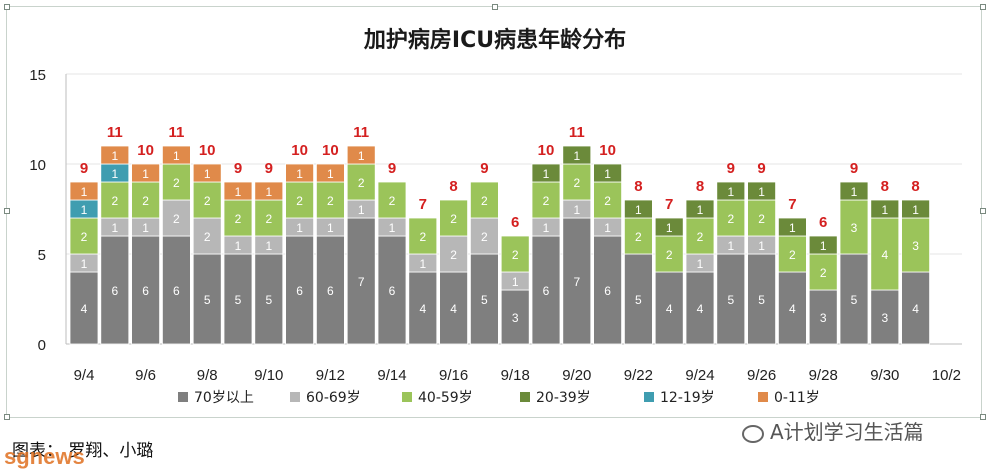 The image size is (990, 474). Describe the element at coordinates (495, 7) in the screenshot. I see `resize-handle-top` at that location.